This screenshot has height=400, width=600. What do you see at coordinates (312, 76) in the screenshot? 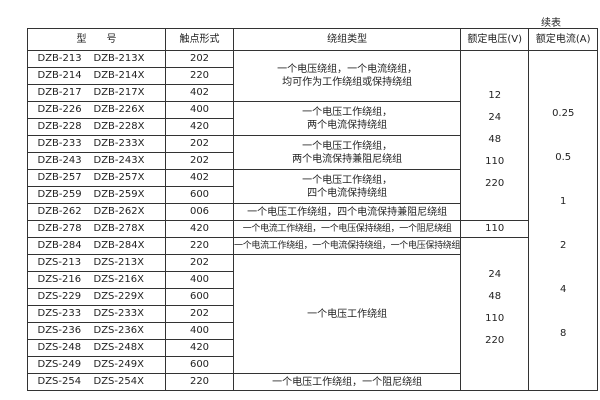
I see `table-row: DZB-214 DZB-214X 220` at bounding box center [312, 76].